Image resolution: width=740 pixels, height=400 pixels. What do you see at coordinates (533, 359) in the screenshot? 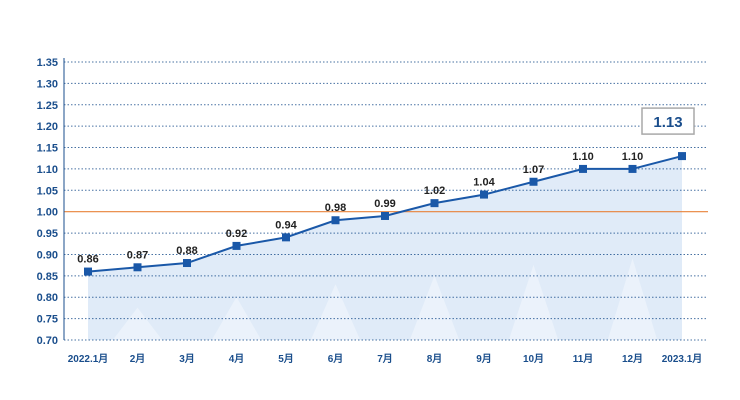
I see `x-tick-label: 10月` at bounding box center [533, 359].